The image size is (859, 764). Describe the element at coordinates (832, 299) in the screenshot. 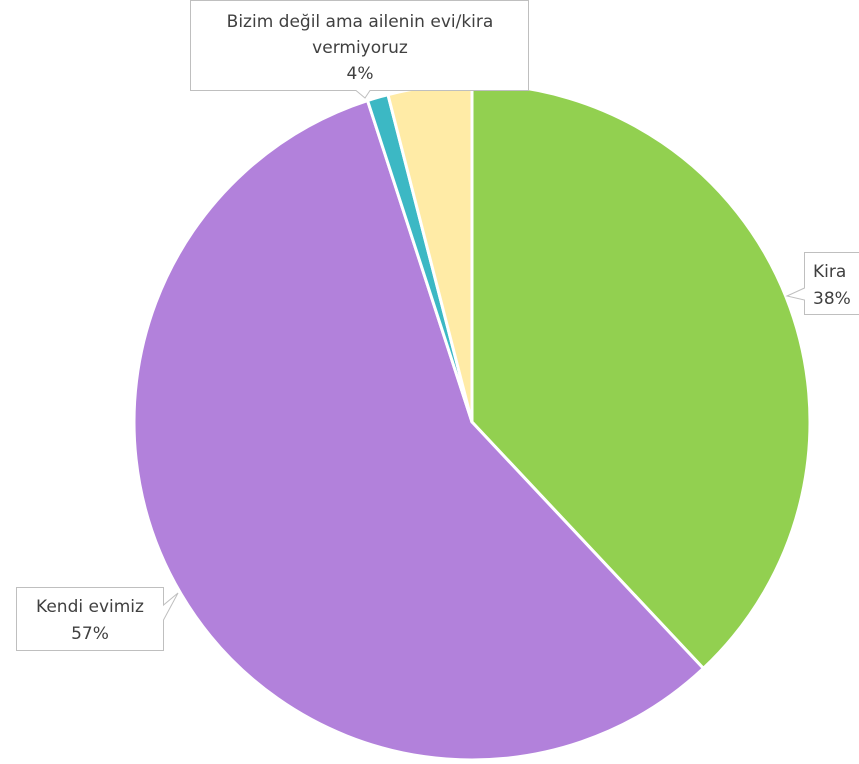

I see `callout-kira-percent: 38%` at that location.